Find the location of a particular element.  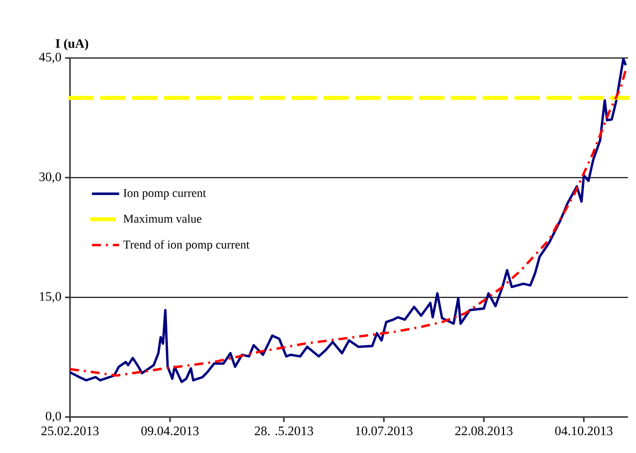

legend-label: Maximum value is located at coordinates (162, 218).